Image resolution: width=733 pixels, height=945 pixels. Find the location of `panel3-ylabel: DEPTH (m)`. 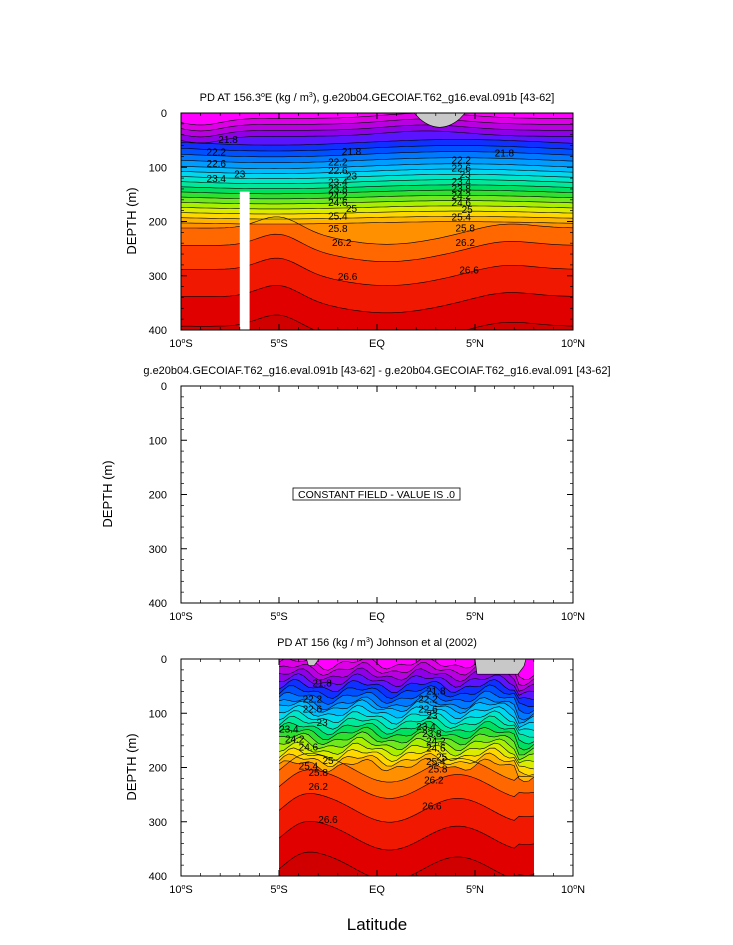

panel3-ylabel: DEPTH (m) is located at coordinates (131, 766).